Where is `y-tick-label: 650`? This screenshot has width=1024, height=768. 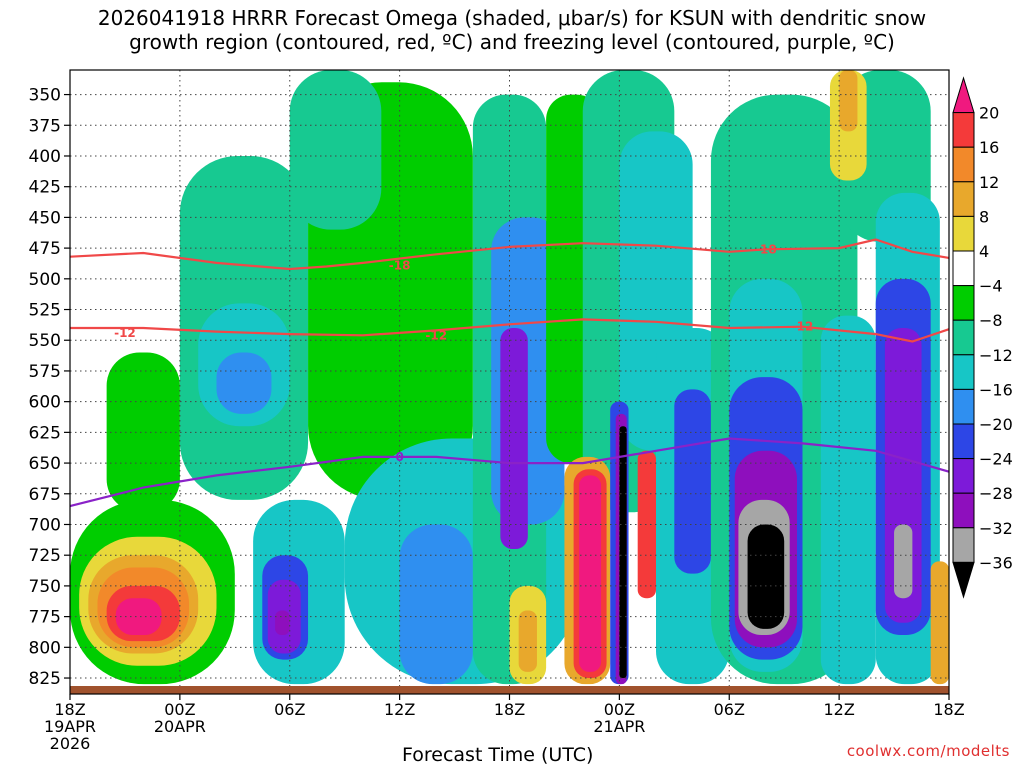
y-tick-label: 650 is located at coordinates (45, 464).